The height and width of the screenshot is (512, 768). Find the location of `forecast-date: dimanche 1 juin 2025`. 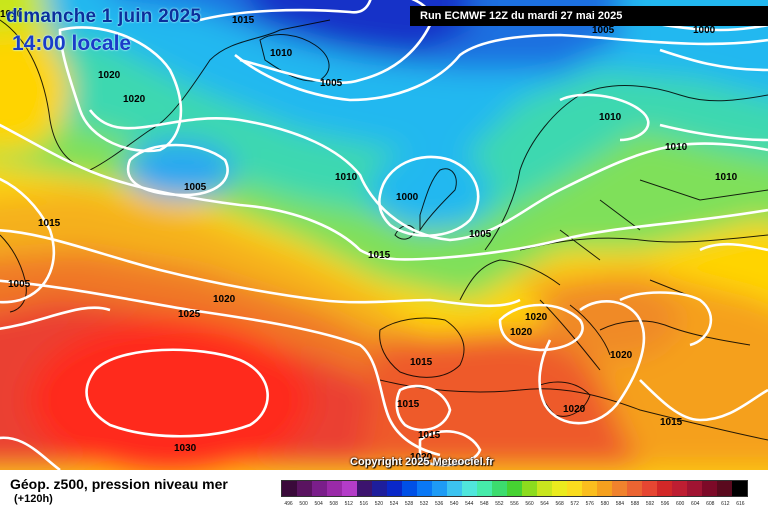

forecast-date: dimanche 1 juin 2025 is located at coordinates (104, 16).